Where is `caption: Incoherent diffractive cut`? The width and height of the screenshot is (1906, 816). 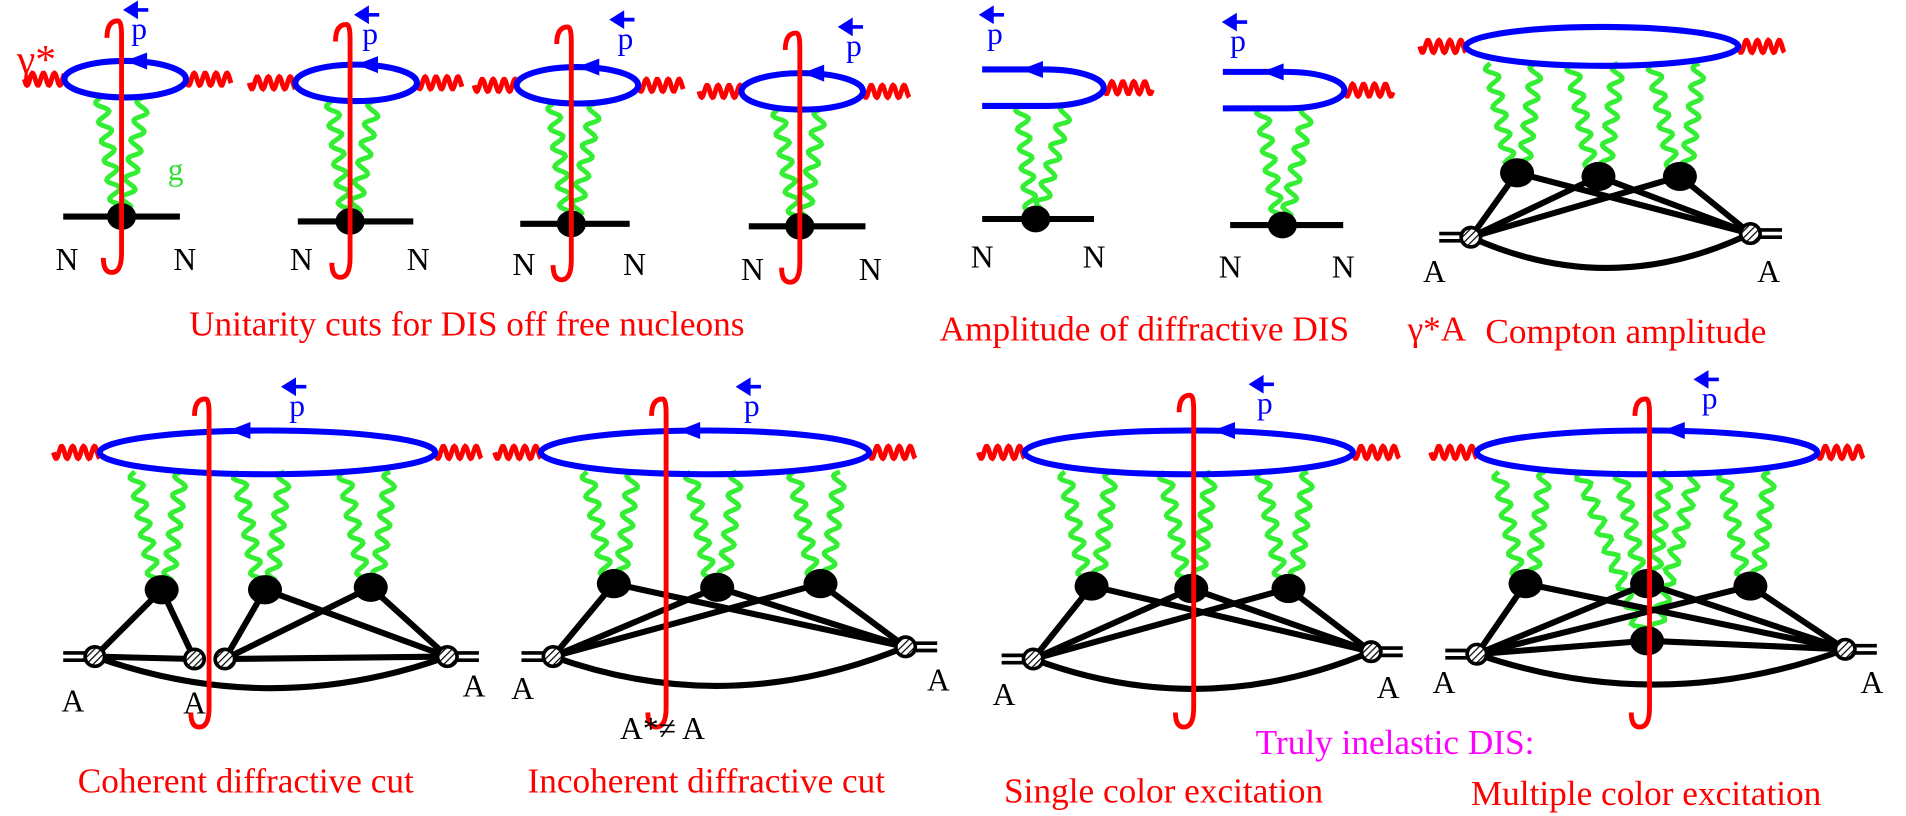
caption: Incoherent diffractive cut is located at coordinates (707, 781).